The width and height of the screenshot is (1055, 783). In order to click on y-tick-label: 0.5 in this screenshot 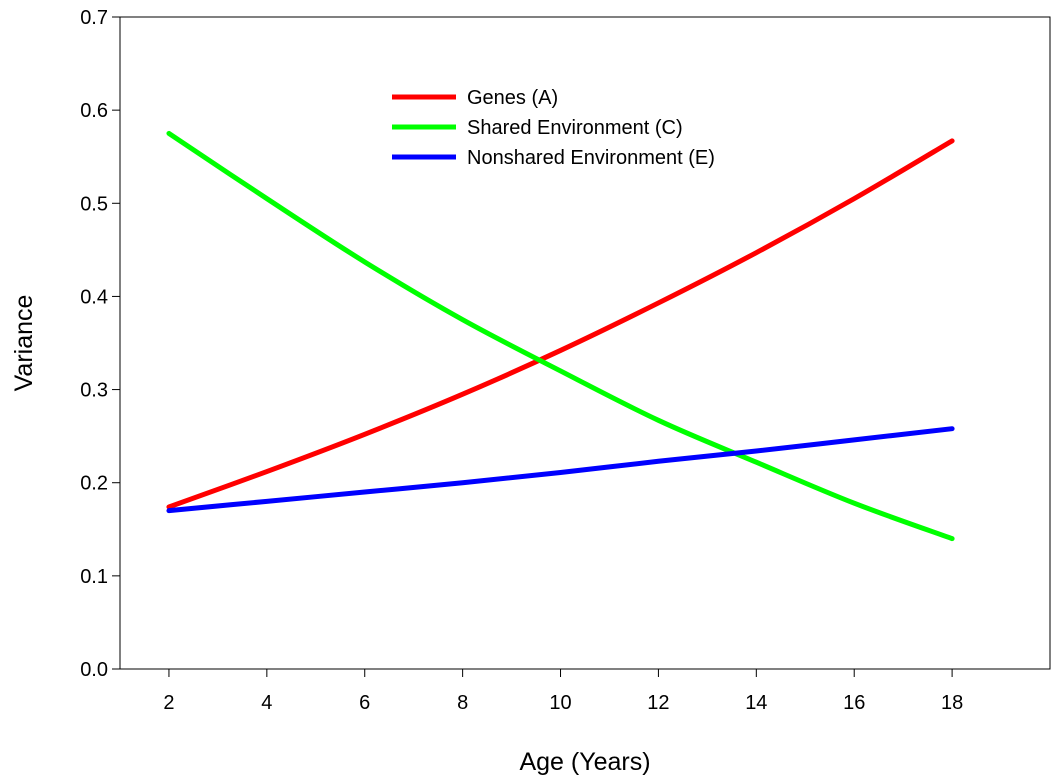, I will do `click(94, 204)`.